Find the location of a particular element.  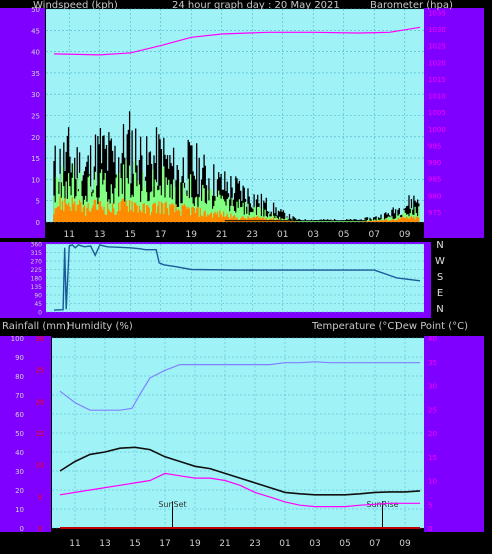

compass-label: W is located at coordinates (440, 261).